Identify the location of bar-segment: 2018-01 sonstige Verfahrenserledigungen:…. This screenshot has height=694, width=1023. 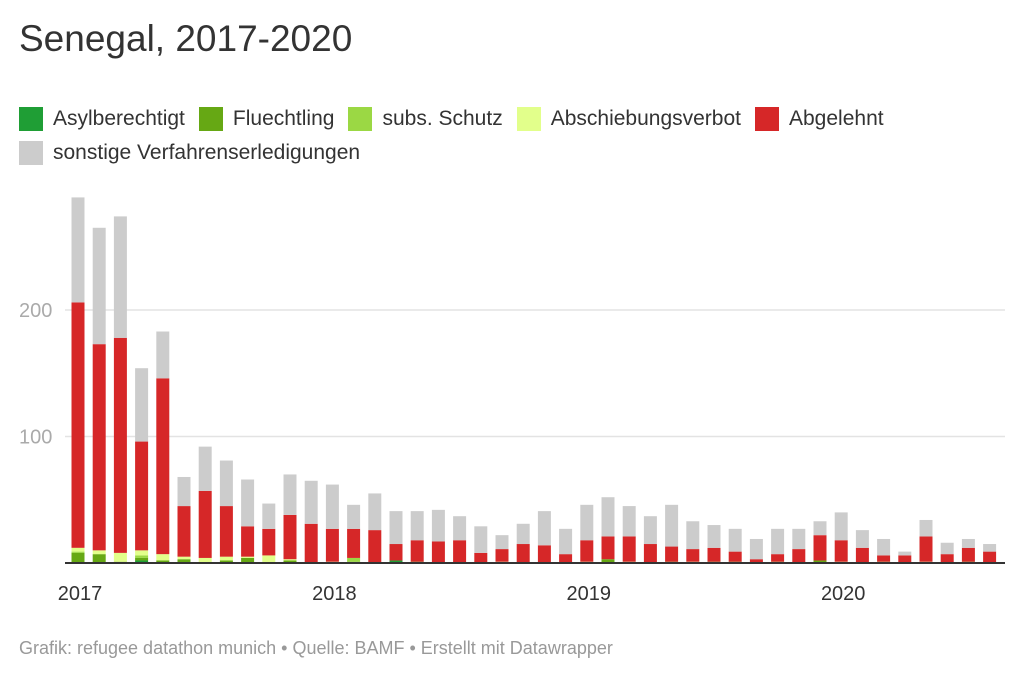
(332, 506).